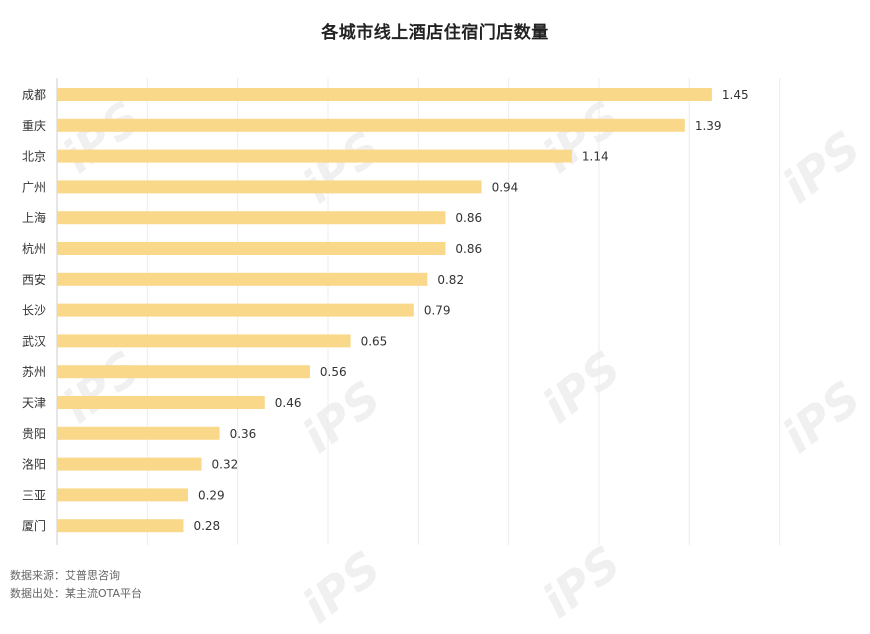 The image size is (870, 634). What do you see at coordinates (450, 280) in the screenshot?
I see `value-label: 0.82` at bounding box center [450, 280].